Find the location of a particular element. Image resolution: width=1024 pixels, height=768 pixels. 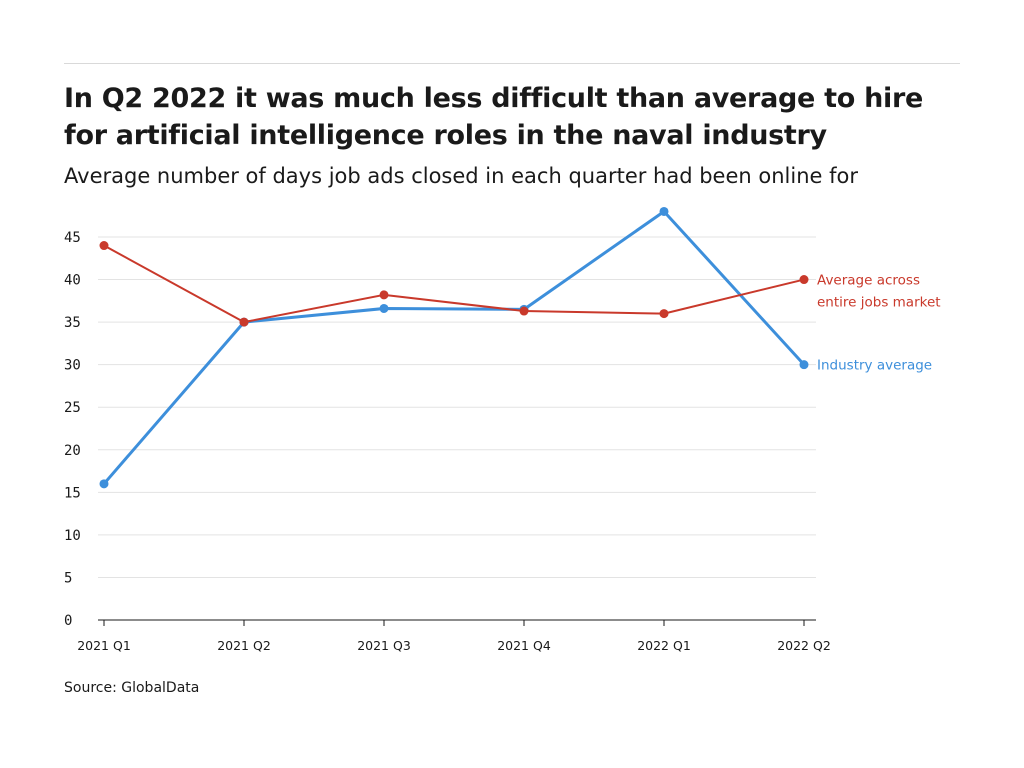

x-tick-label: 2022 Q2 is located at coordinates (804, 645).